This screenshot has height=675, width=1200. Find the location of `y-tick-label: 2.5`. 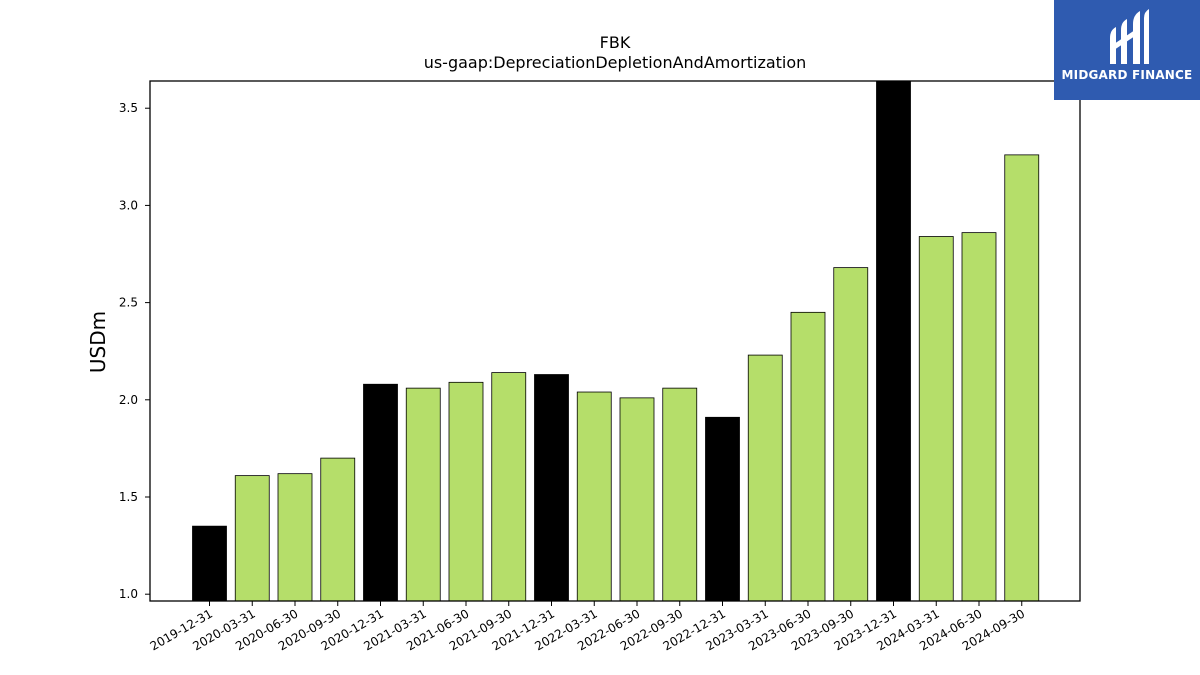

y-tick-label: 2.5 is located at coordinates (128, 303).